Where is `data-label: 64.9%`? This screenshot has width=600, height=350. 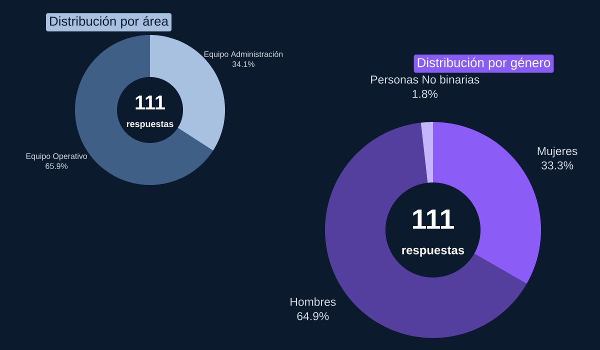
data-label: 64.9% is located at coordinates (313, 316).